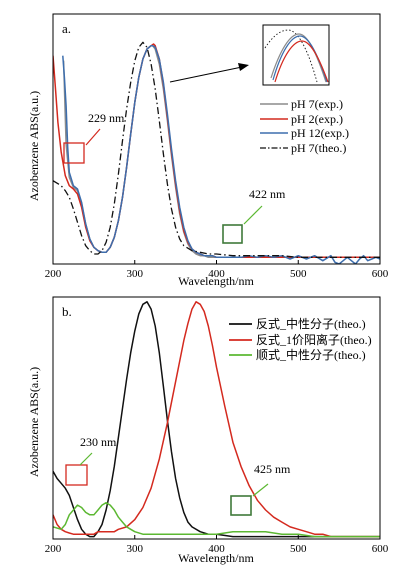  What do you see at coordinates (318, 148) in the screenshot?
I see `legend-label-ph7-theo: pH 7(theo.)` at bounding box center [318, 148].